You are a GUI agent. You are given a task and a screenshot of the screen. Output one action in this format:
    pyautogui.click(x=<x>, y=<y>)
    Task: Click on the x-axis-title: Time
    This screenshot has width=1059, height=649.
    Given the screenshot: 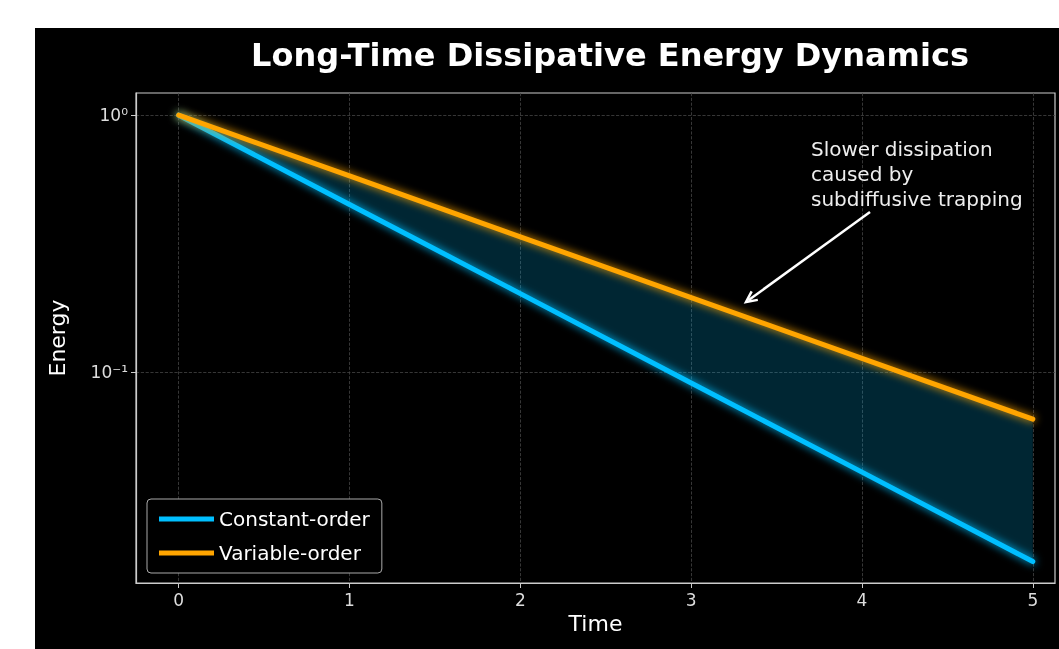 What is the action you would take?
    pyautogui.click(x=595, y=624)
    